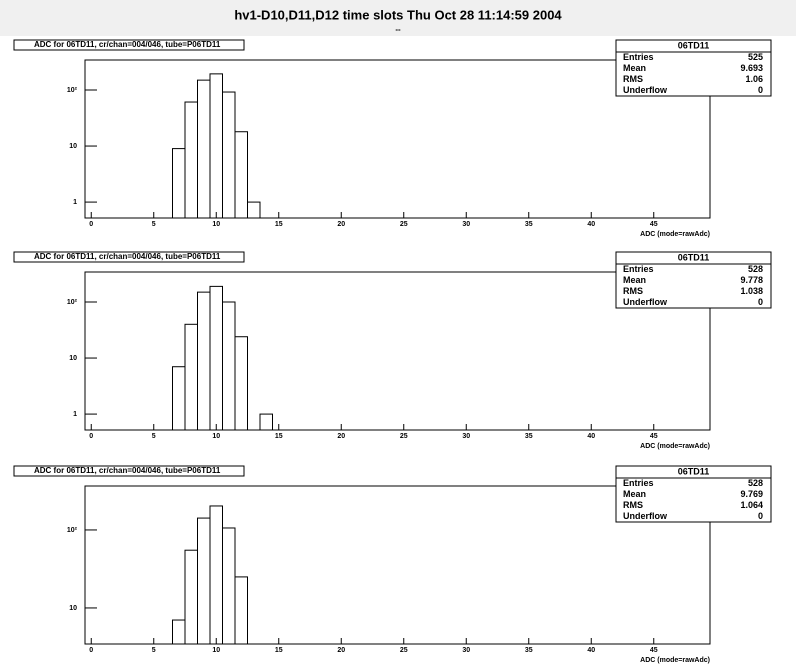 The image size is (796, 672). I want to click on header-band, so click(398, 18).